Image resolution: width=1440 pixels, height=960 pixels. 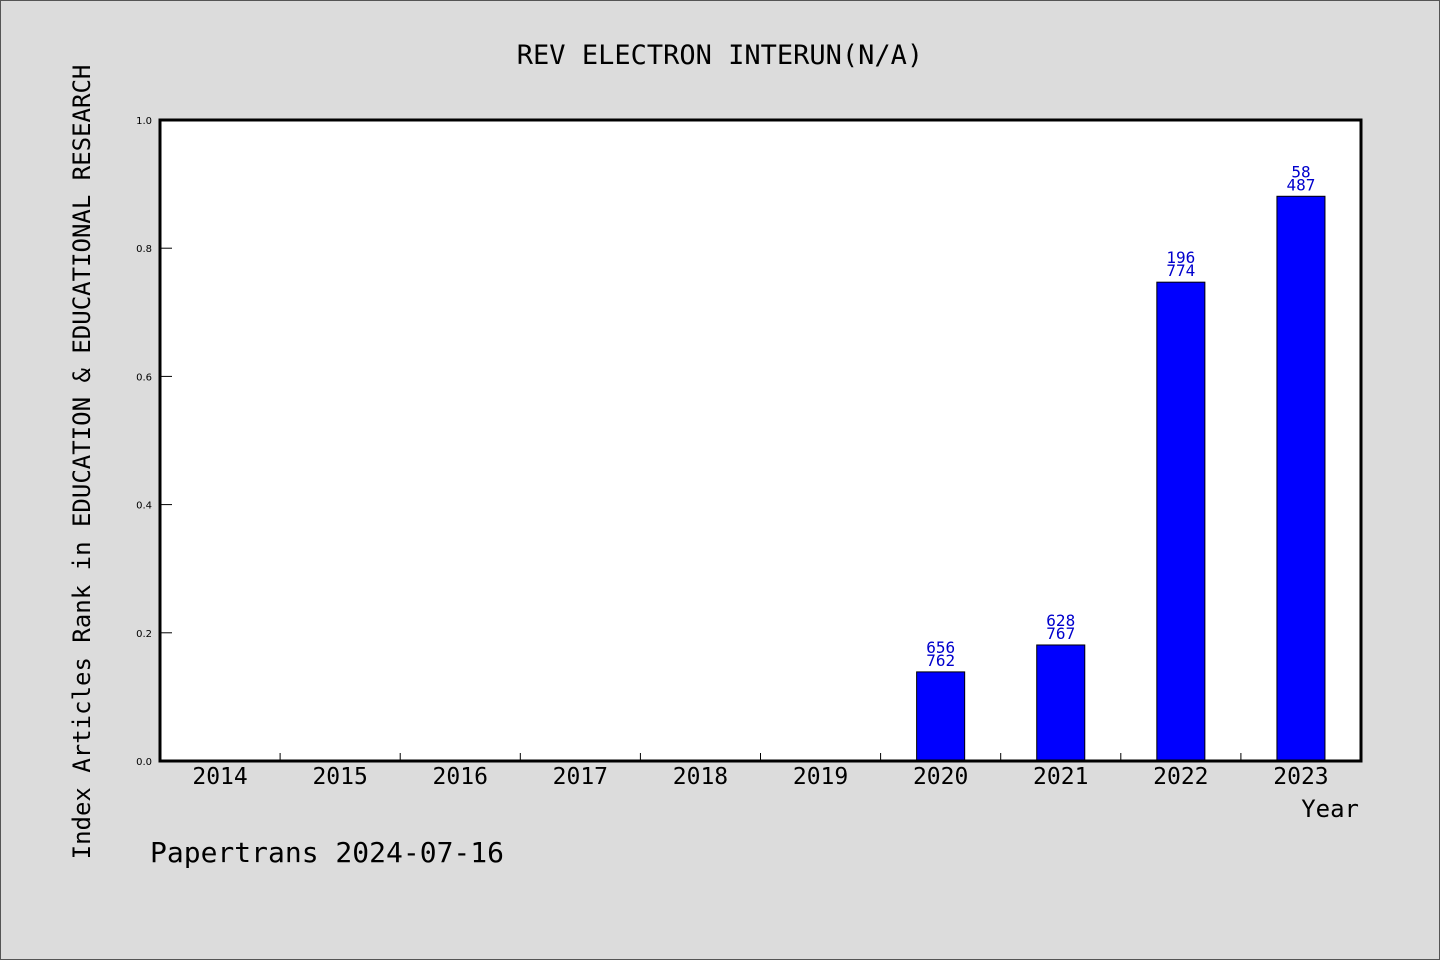 I want to click on x-tick-label: 2023, so click(x=1300, y=777).